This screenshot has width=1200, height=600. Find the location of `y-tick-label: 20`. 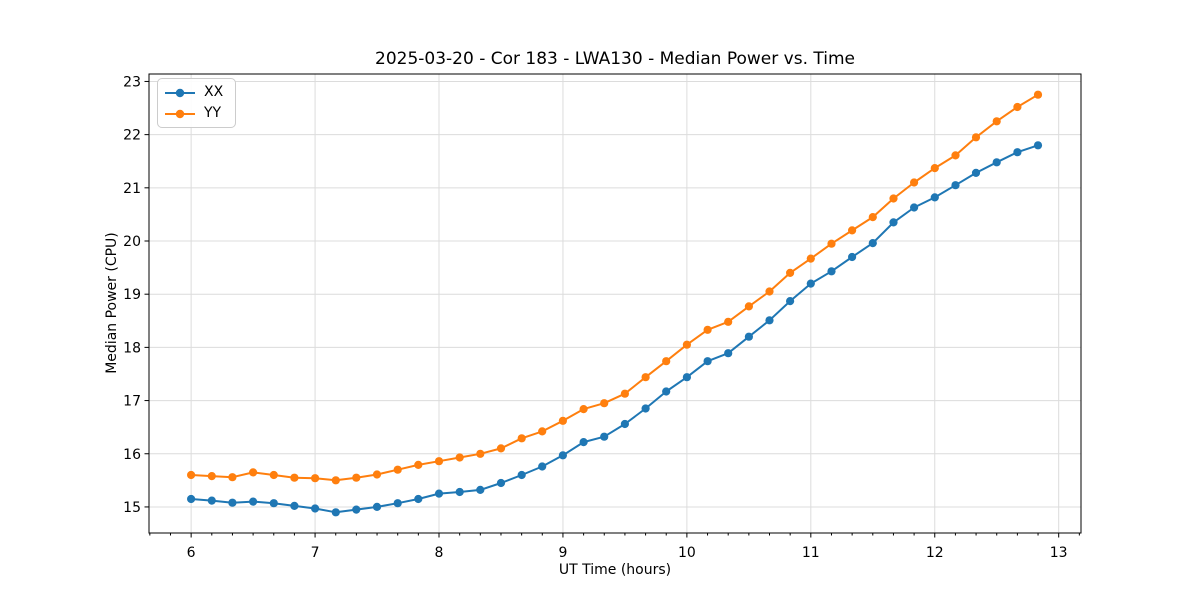

y-tick-label: 20 is located at coordinates (132, 242).